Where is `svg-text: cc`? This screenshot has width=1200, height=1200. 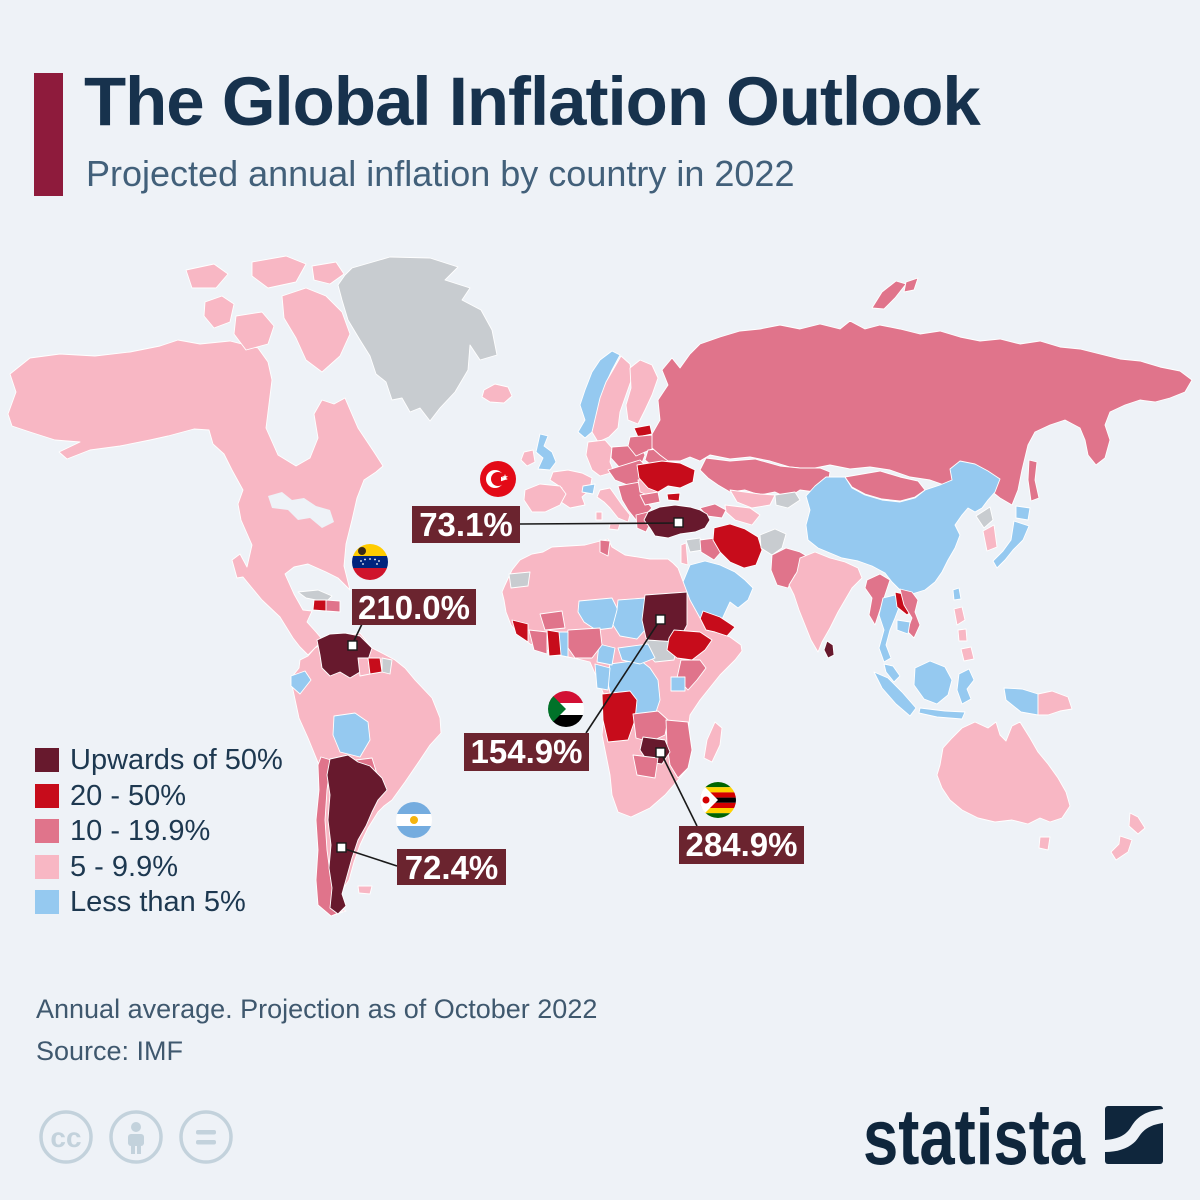
svg-text: cc is located at coordinates (65, 1137).